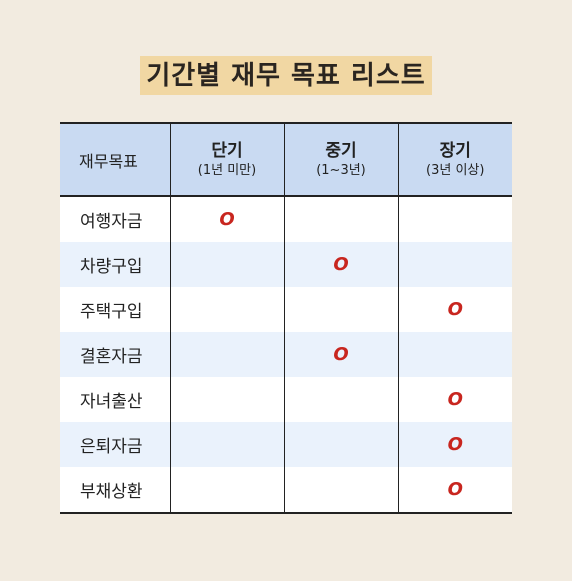  What do you see at coordinates (115, 219) in the screenshot?
I see `goal-label: 여행자금` at bounding box center [115, 219].